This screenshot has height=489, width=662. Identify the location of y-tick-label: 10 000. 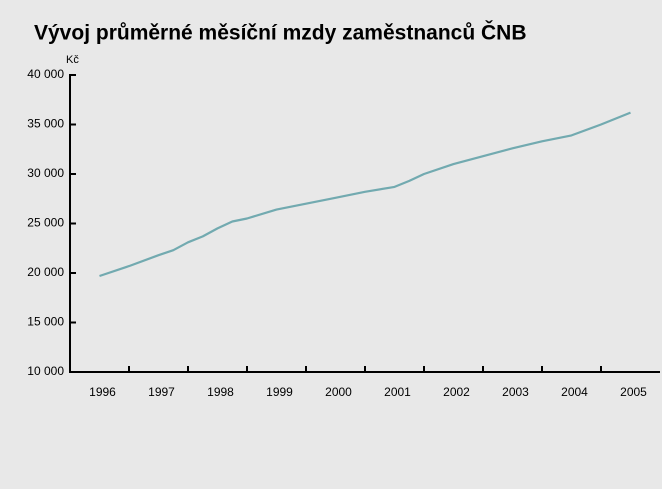
(45, 371).